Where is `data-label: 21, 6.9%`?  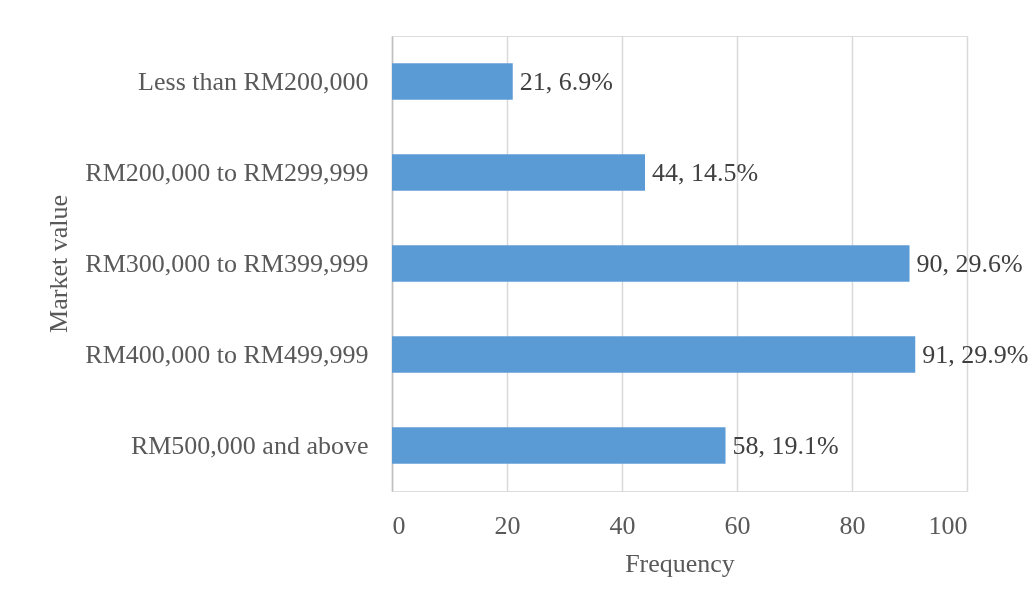 data-label: 21, 6.9% is located at coordinates (566, 81).